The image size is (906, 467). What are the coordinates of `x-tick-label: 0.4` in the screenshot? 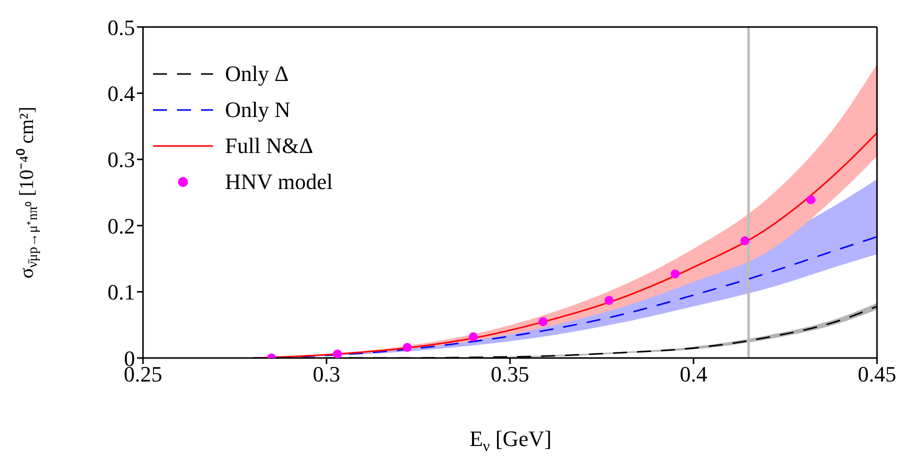 It's located at (694, 374).